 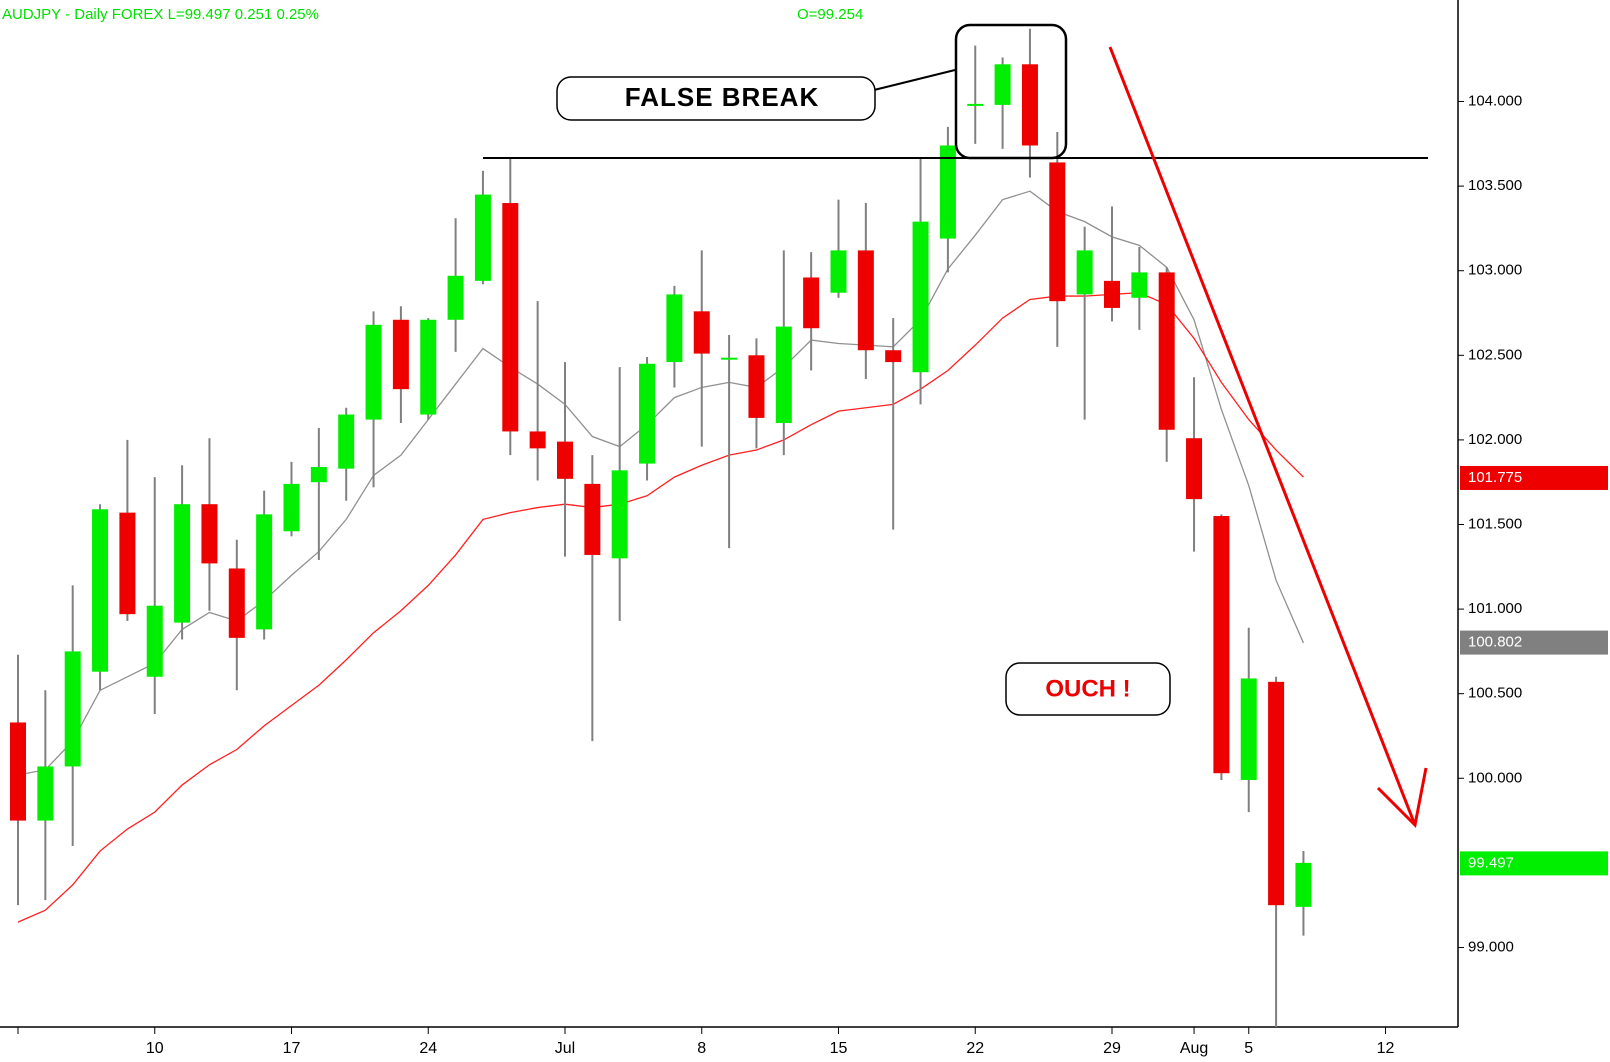 I want to click on trend-arrow-head, so click(x=1402, y=798).